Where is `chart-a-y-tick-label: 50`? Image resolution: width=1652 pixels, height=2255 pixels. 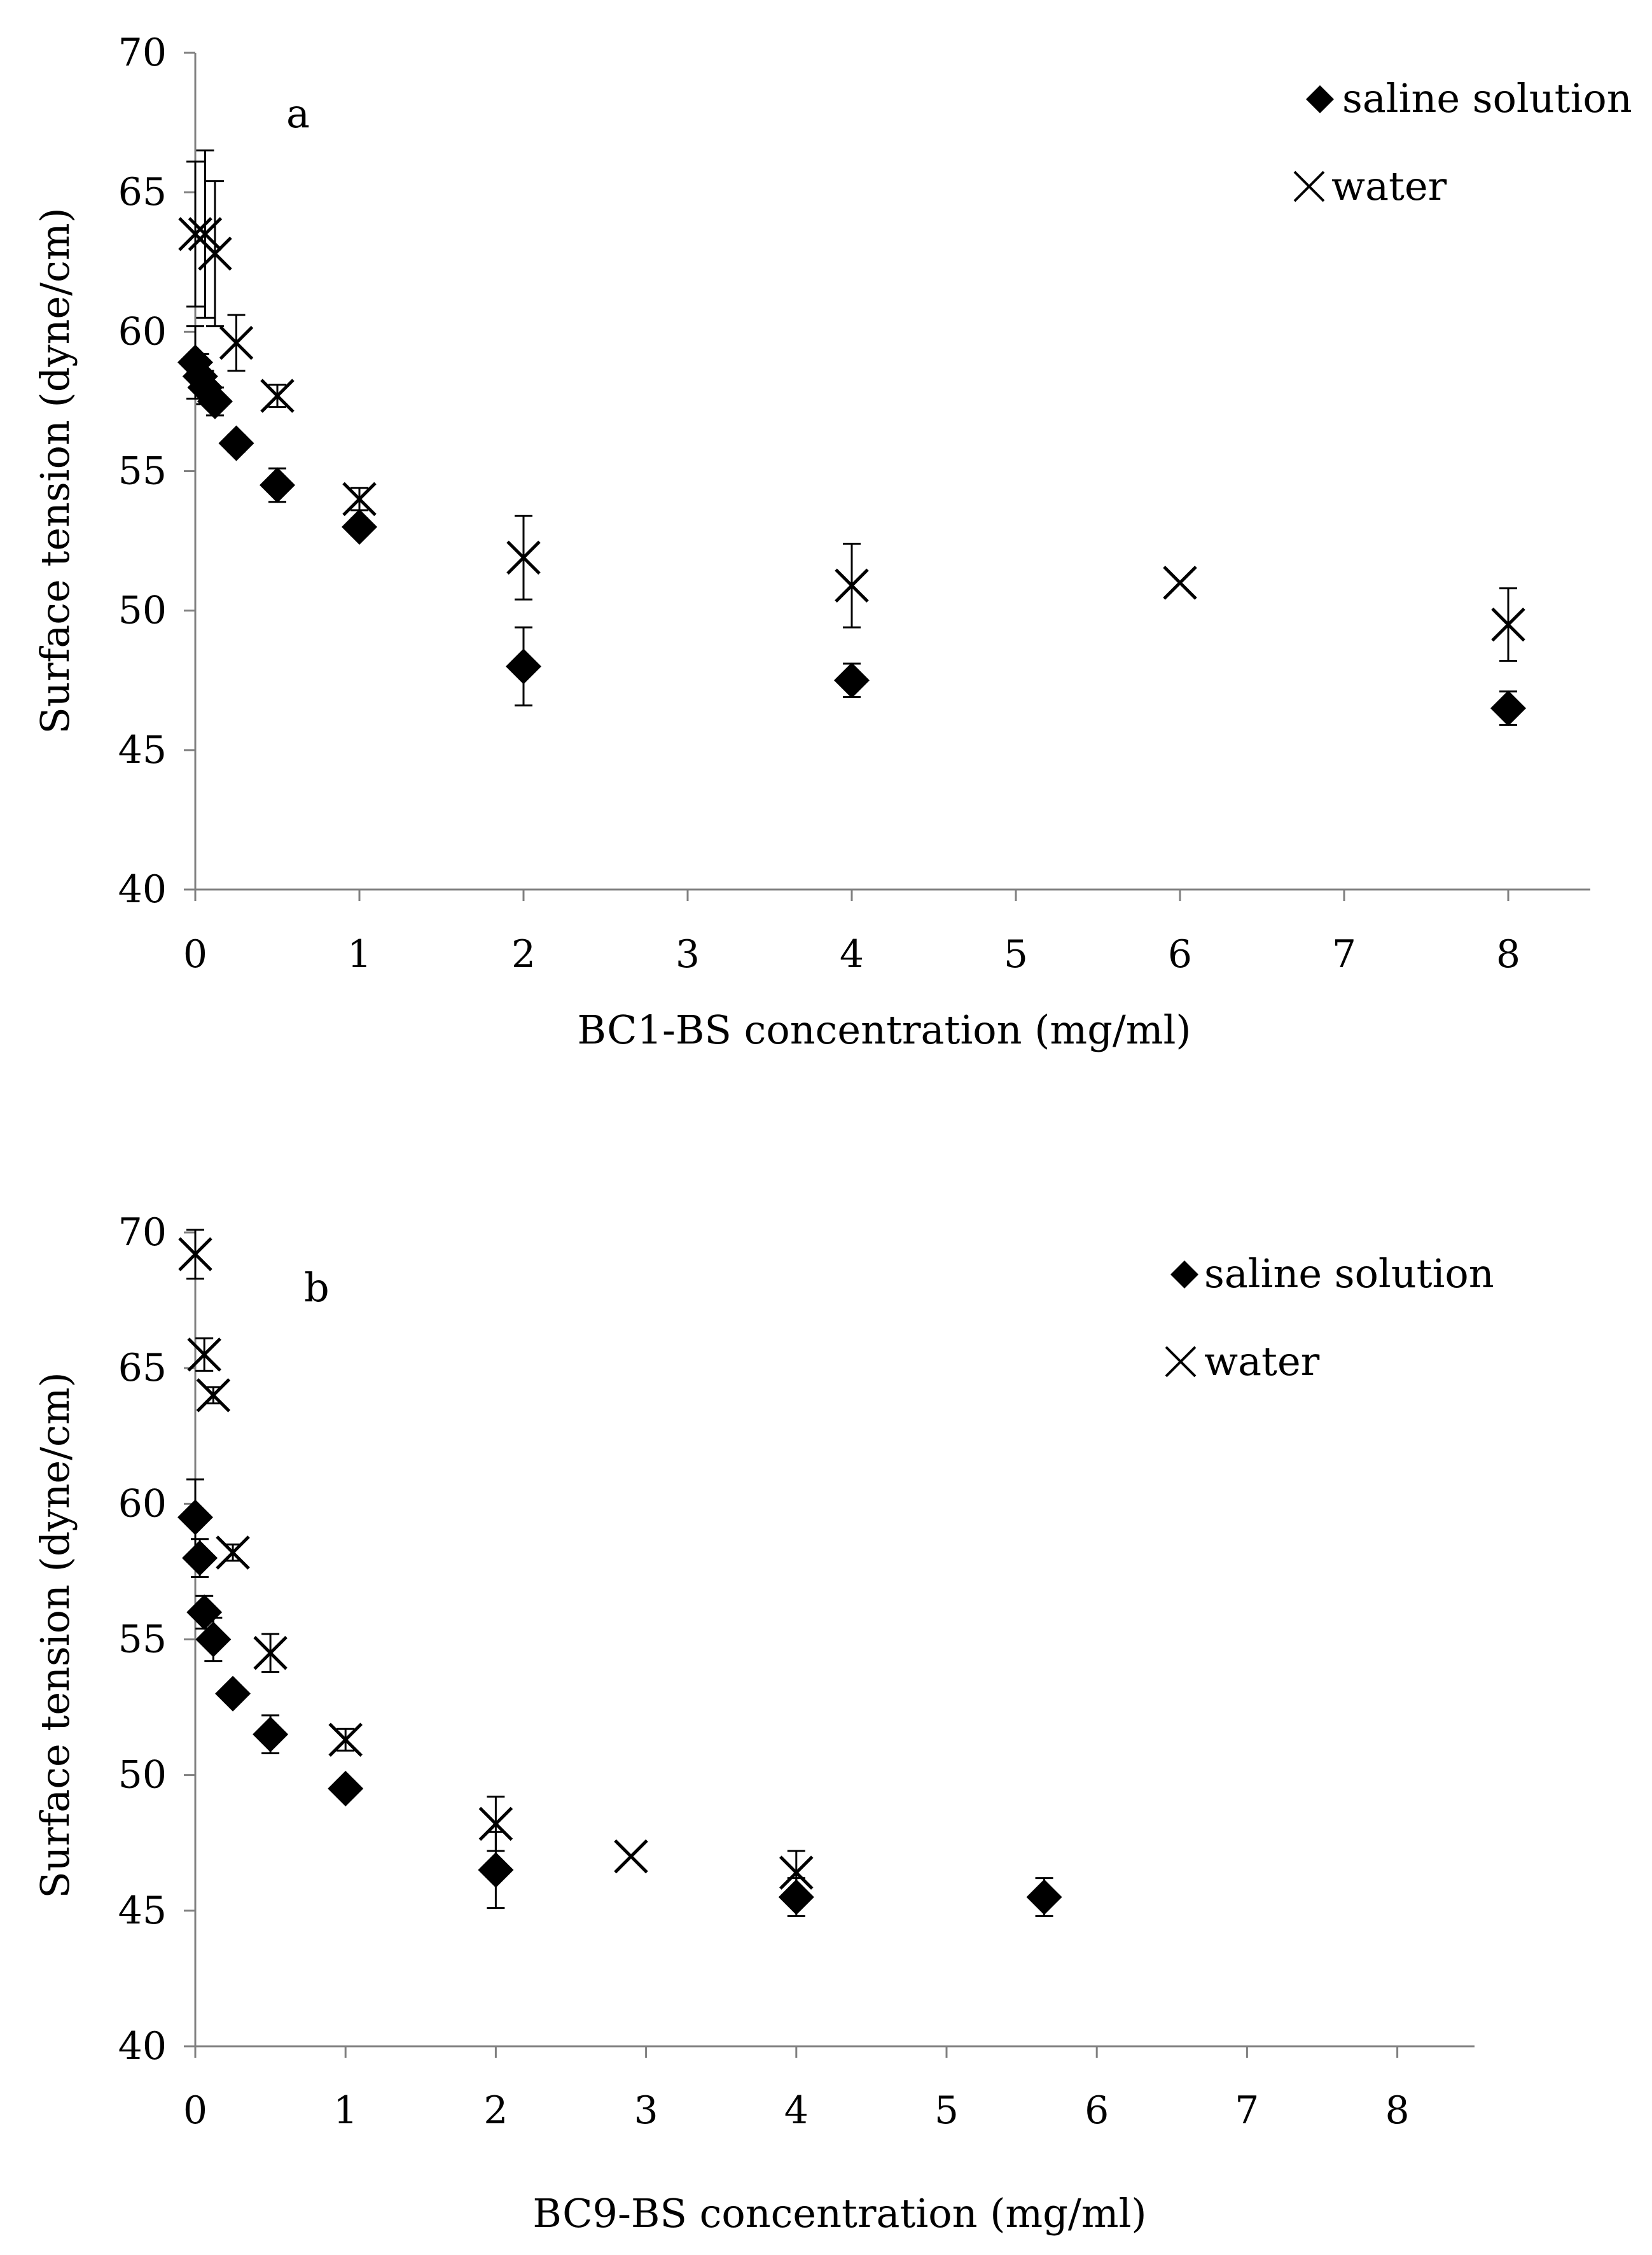
chart-a-y-tick-label: 50 is located at coordinates (142, 611).